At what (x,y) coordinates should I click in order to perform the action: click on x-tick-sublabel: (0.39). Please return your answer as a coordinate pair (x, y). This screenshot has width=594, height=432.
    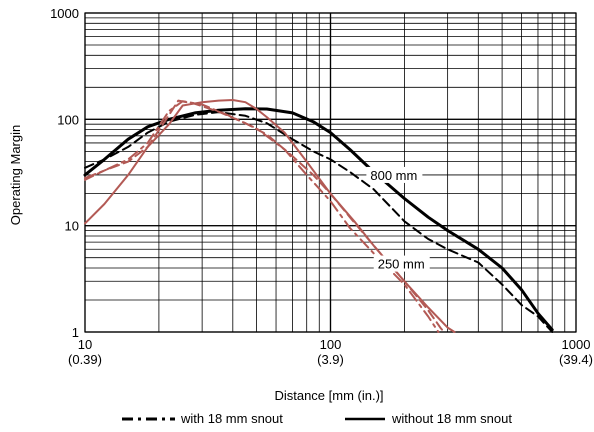
    Looking at the image, I should click on (85, 359).